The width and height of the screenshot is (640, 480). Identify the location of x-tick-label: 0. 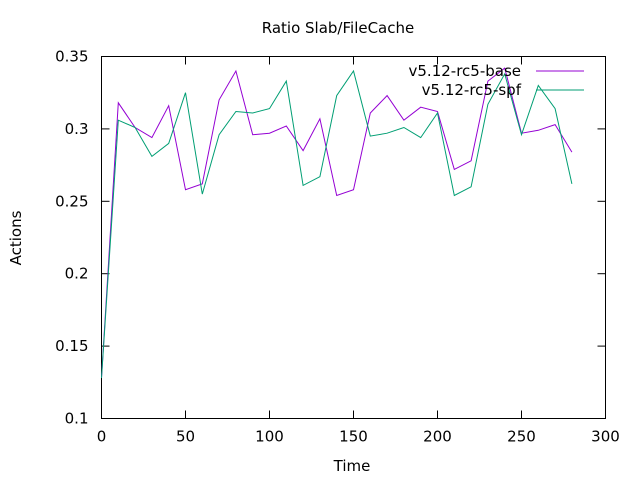
(102, 437).